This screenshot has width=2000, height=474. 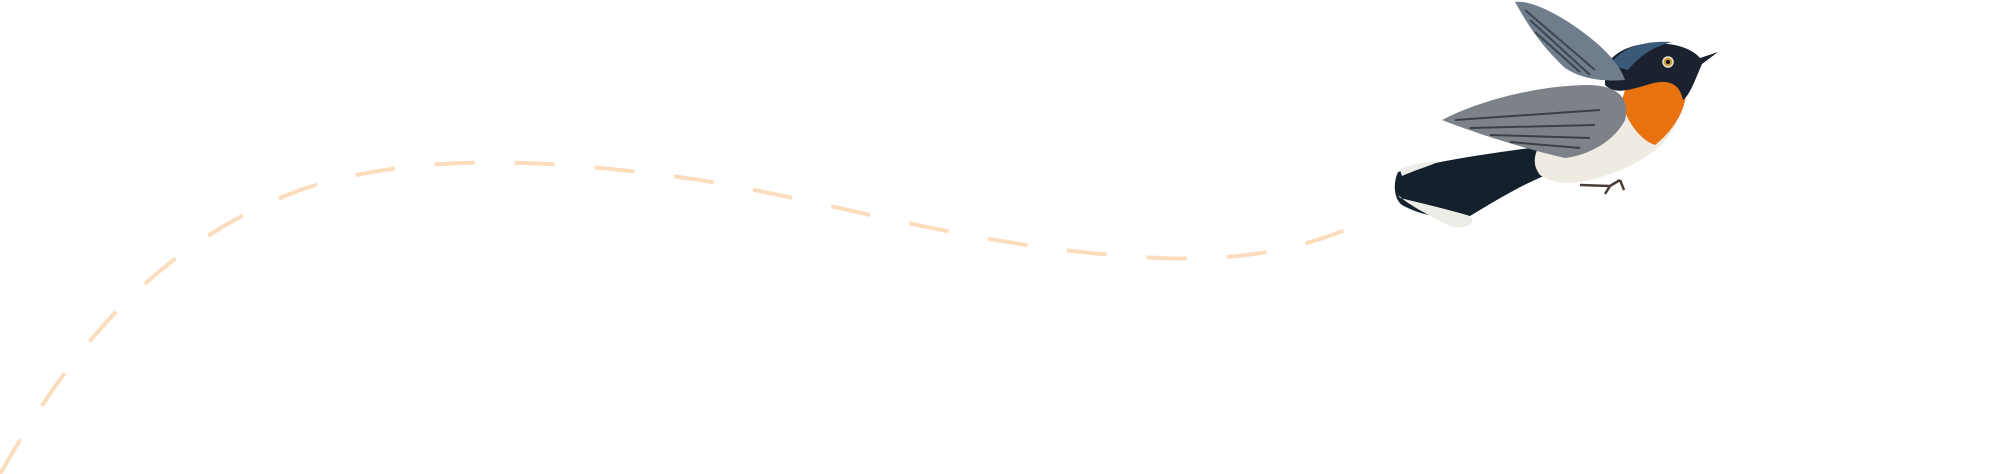 What do you see at coordinates (1560, 42) in the screenshot?
I see `bird-wing-feathers` at bounding box center [1560, 42].